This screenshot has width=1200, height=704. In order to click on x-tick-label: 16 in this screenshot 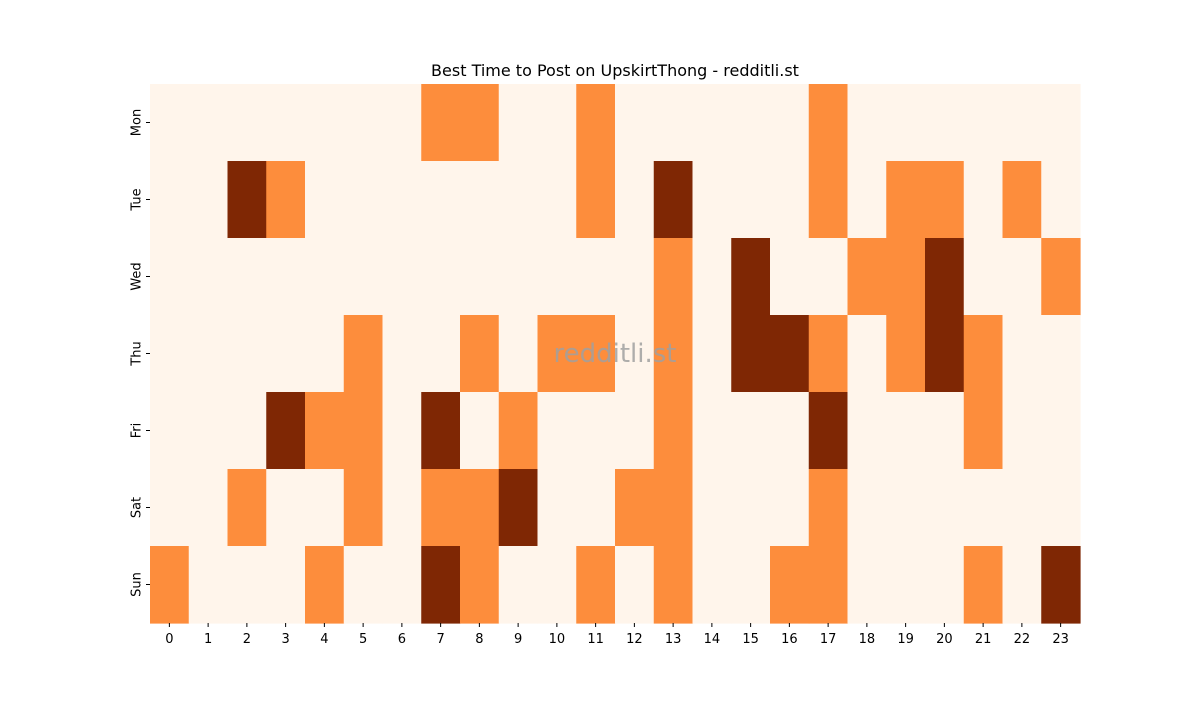, I will do `click(789, 639)`.